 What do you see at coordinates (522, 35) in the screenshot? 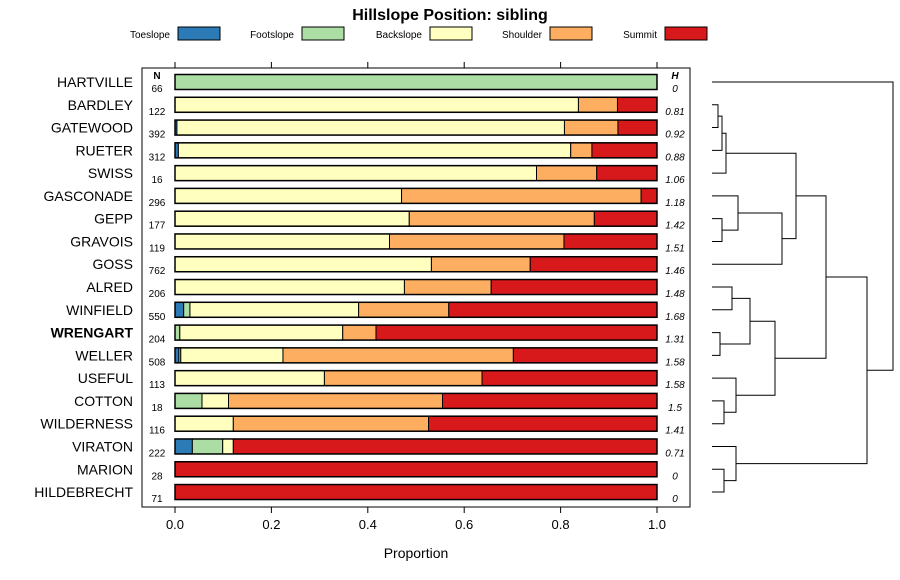
I see `legend-label-shoulder: Shoulder` at bounding box center [522, 35].